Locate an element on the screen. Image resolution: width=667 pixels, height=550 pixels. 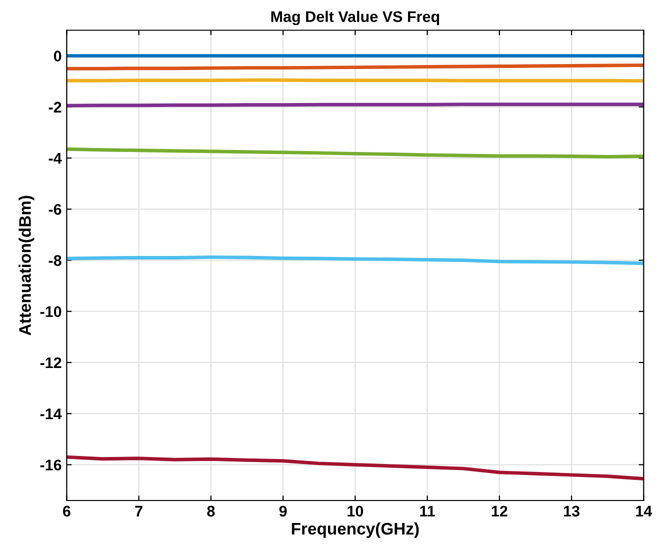
x-tick-label: 10 is located at coordinates (356, 511).